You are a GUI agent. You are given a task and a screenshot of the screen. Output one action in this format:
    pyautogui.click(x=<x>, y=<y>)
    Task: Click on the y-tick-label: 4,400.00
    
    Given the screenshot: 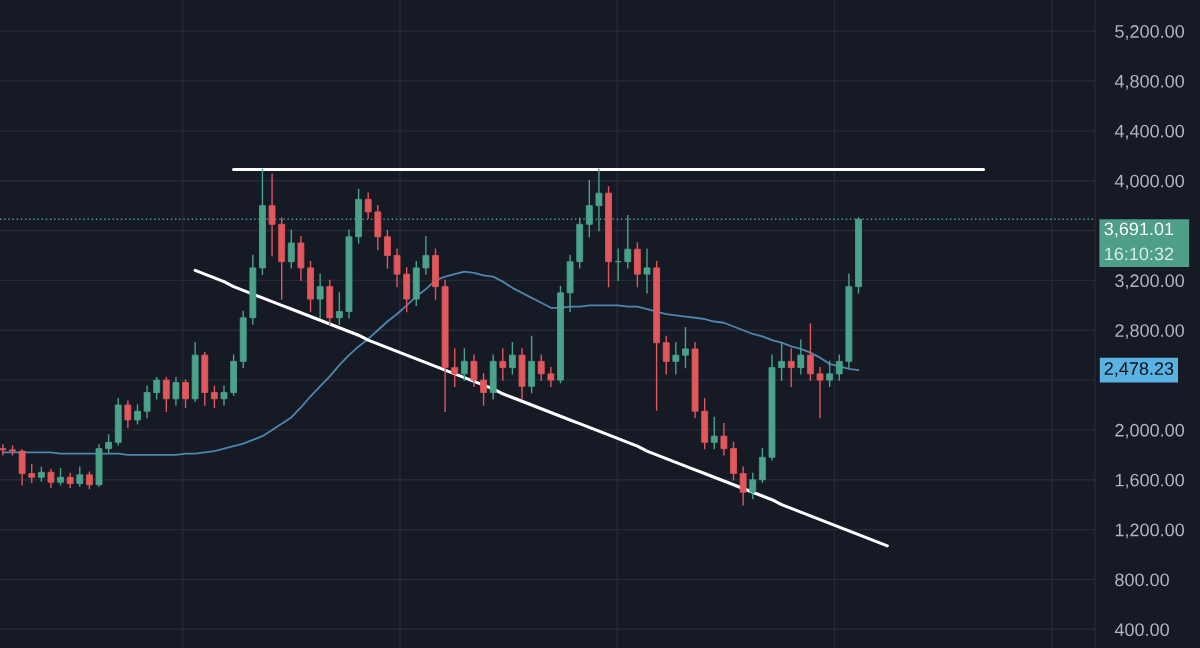 What is the action you would take?
    pyautogui.click(x=1149, y=132)
    